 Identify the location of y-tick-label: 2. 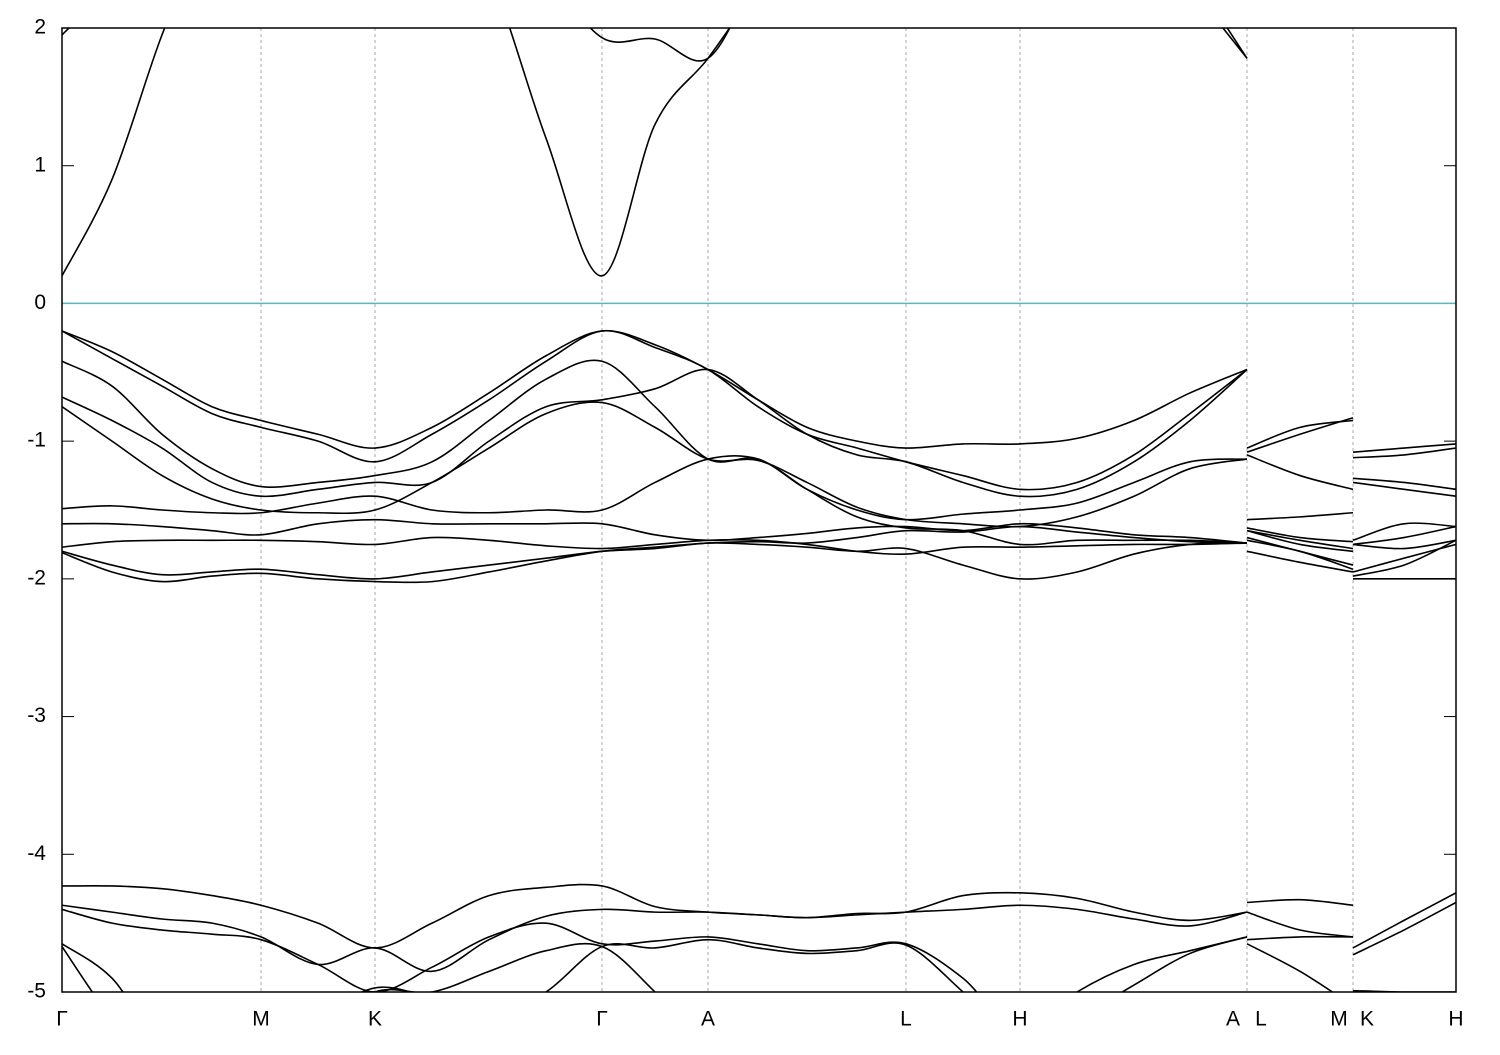
(40, 27).